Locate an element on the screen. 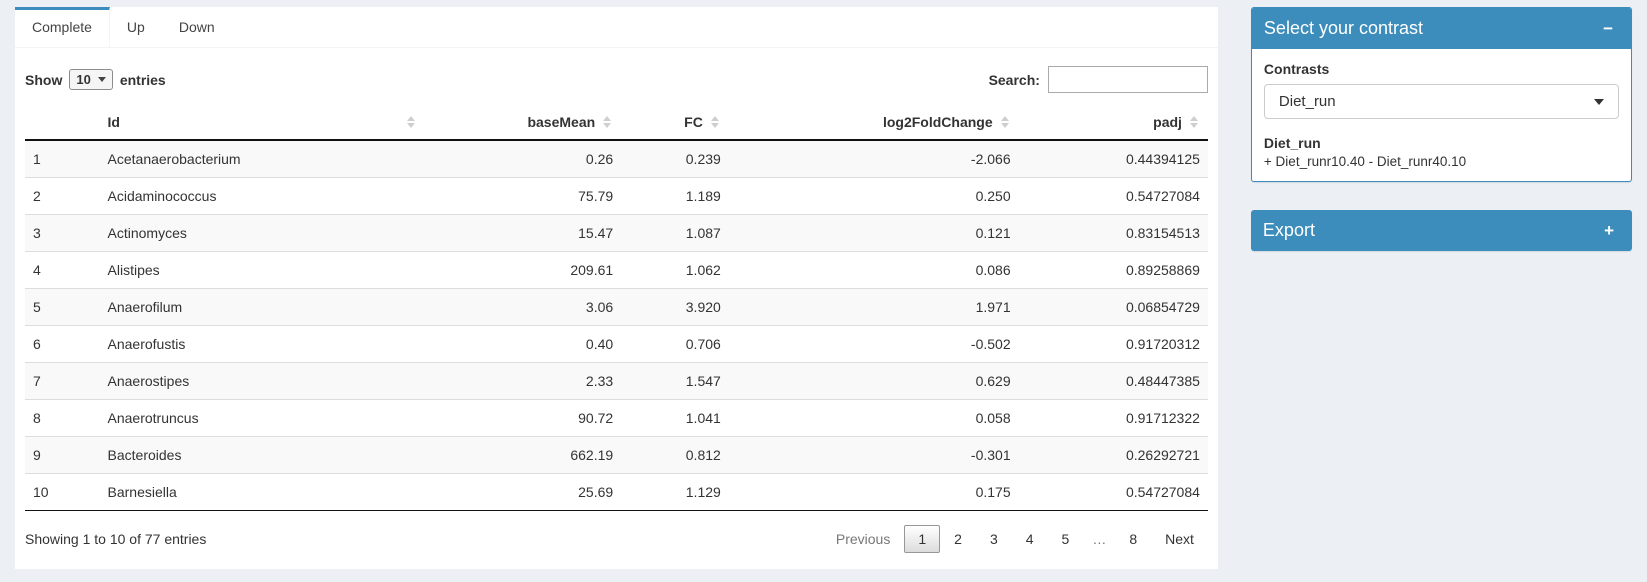 The width and height of the screenshot is (1647, 582). column-header-padj: padj is located at coordinates (1113, 123).